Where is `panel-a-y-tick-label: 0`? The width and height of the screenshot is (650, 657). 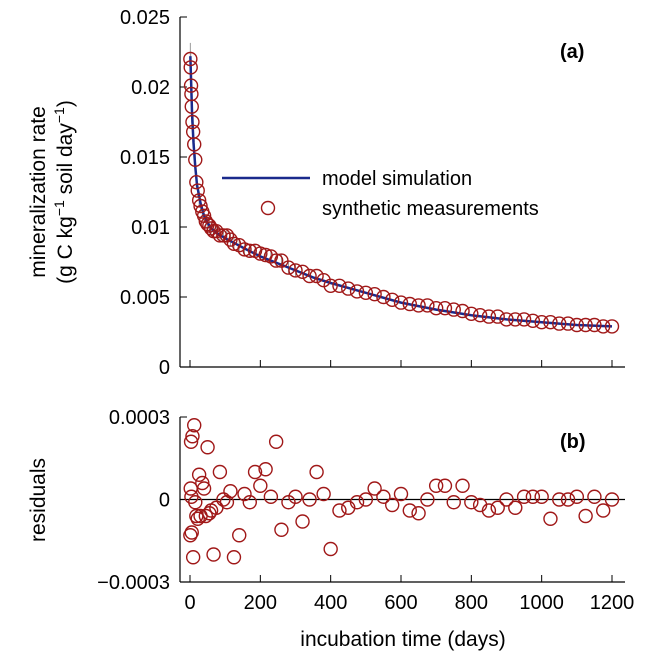
panel-a-y-tick-label: 0 is located at coordinates (164, 368).